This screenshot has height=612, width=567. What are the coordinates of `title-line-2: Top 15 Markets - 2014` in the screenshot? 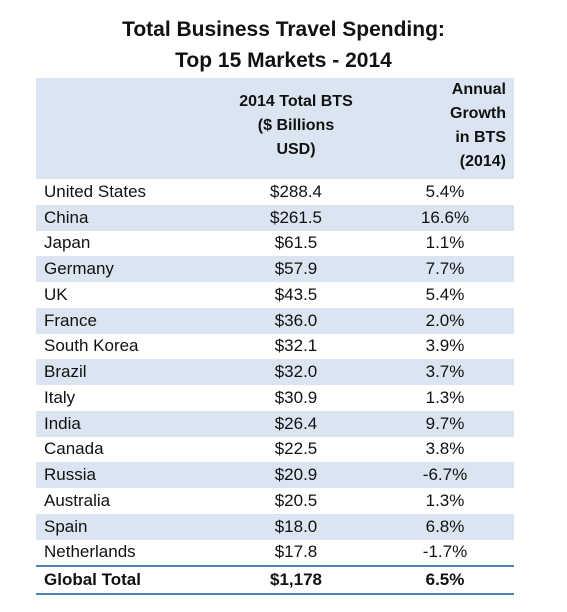 It's located at (283, 60).